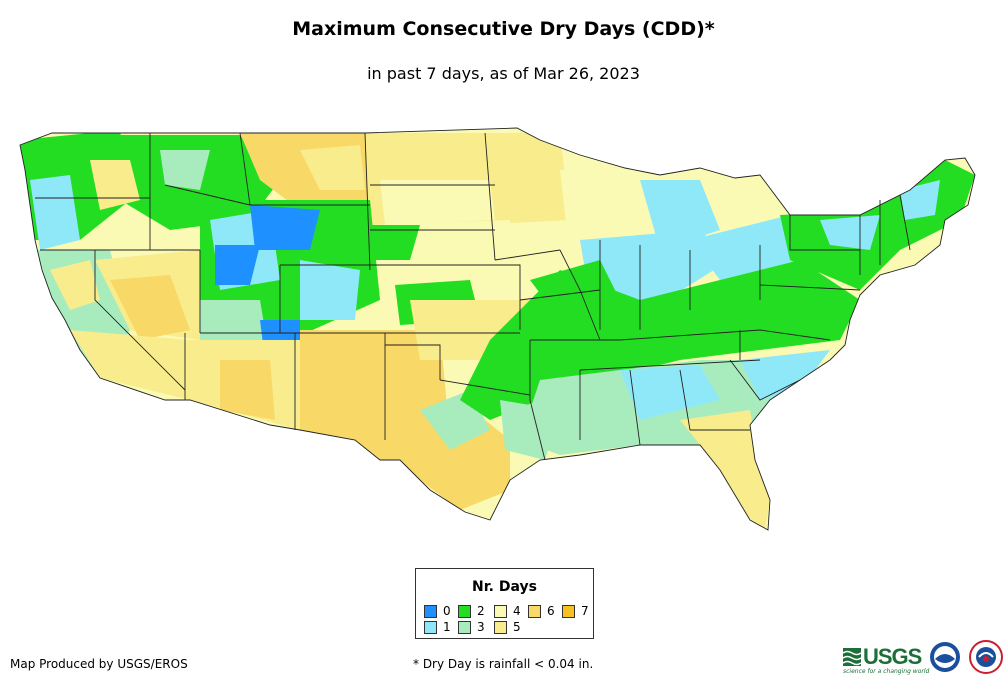  Describe the element at coordinates (99, 664) in the screenshot. I see `producer-credit: Map Produced by USGS/EROS` at that location.